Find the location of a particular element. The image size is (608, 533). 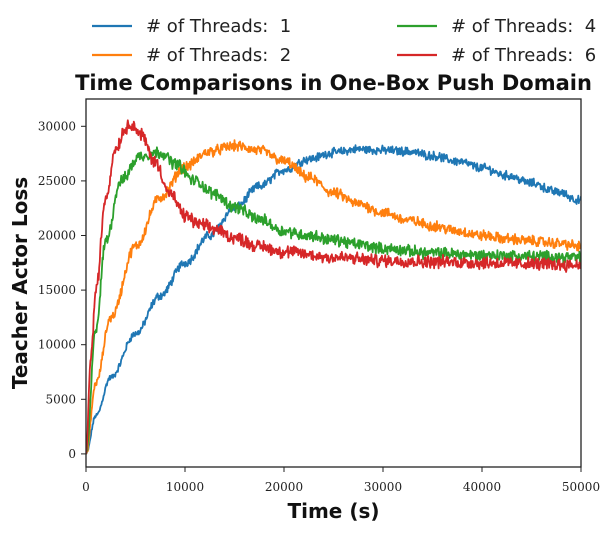

legend-item-4: # of Threads: 6 is located at coordinates (496, 55).